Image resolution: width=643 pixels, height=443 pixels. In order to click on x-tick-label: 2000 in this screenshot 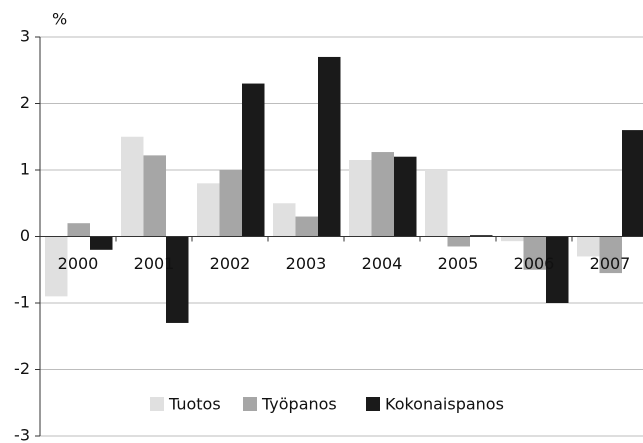, I will do `click(78, 263)`.